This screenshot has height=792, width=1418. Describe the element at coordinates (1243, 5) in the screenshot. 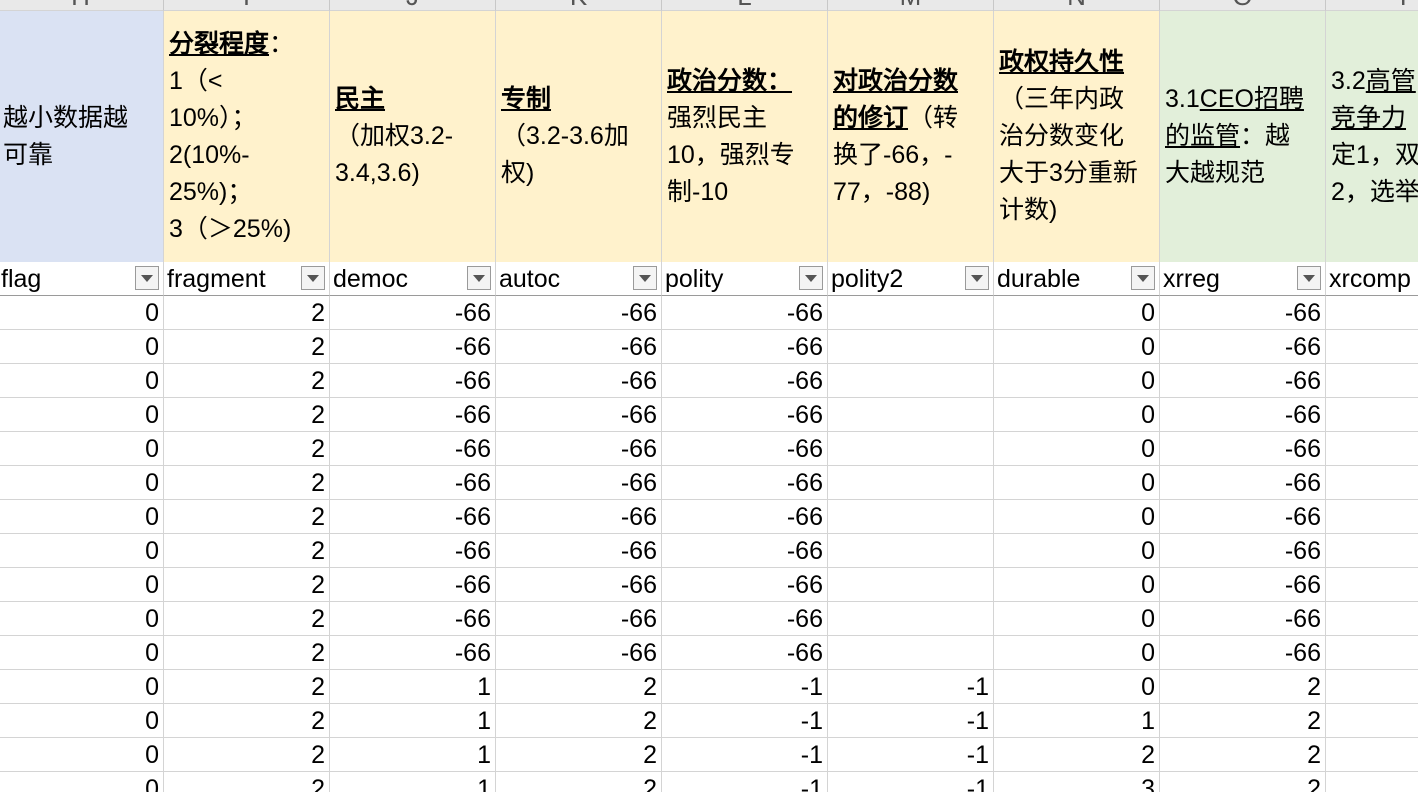

I see `column-letter: O` at that location.